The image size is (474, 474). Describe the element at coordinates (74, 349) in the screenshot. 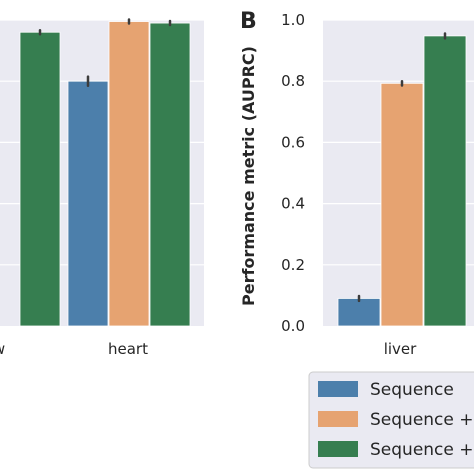

I see `left-x-tick-labels: w heart` at that location.